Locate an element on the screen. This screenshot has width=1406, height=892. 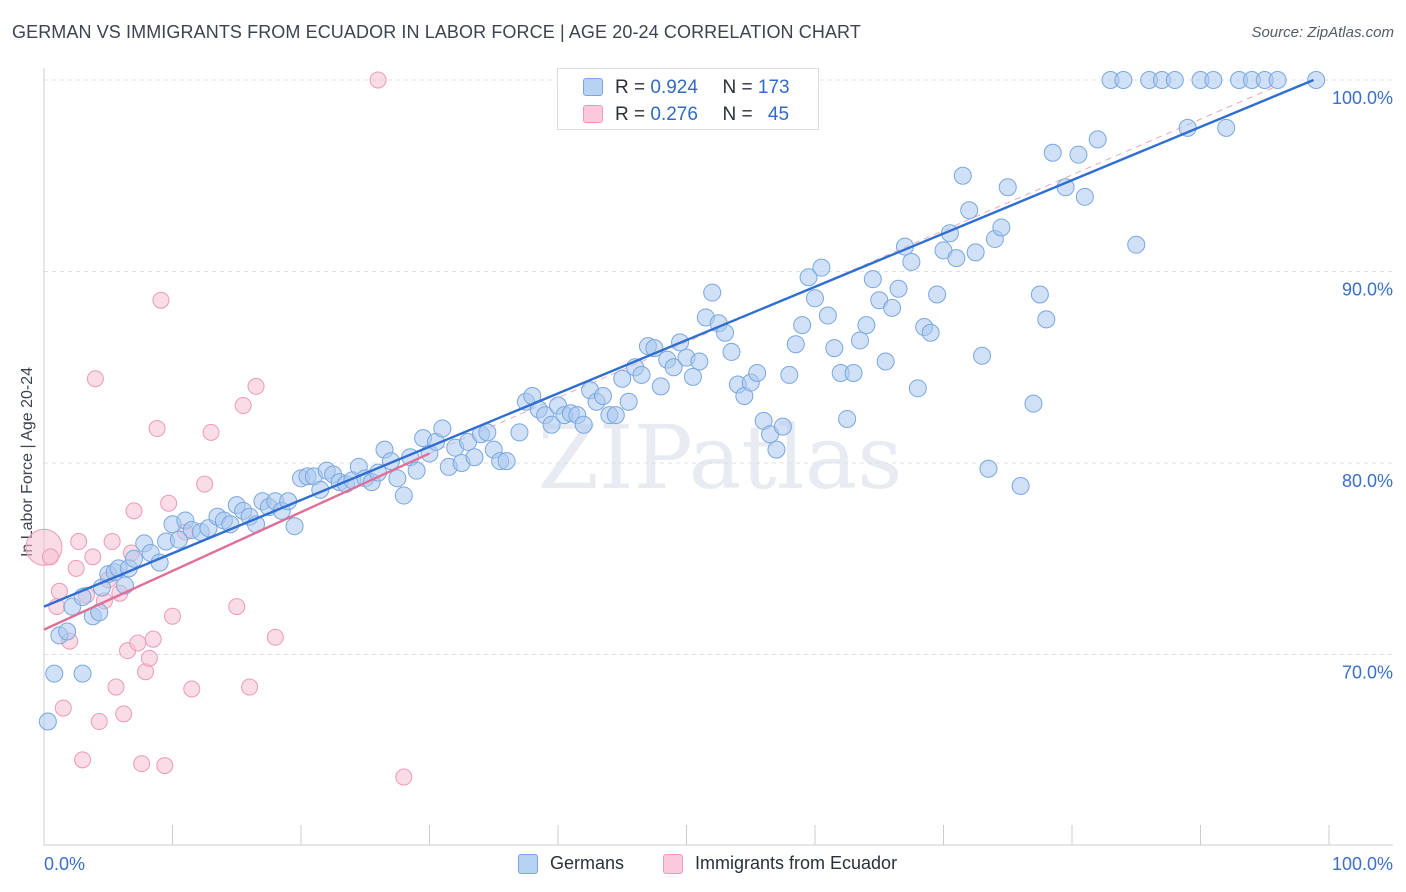
legend-swatch-ecuador is located at coordinates (593, 114).